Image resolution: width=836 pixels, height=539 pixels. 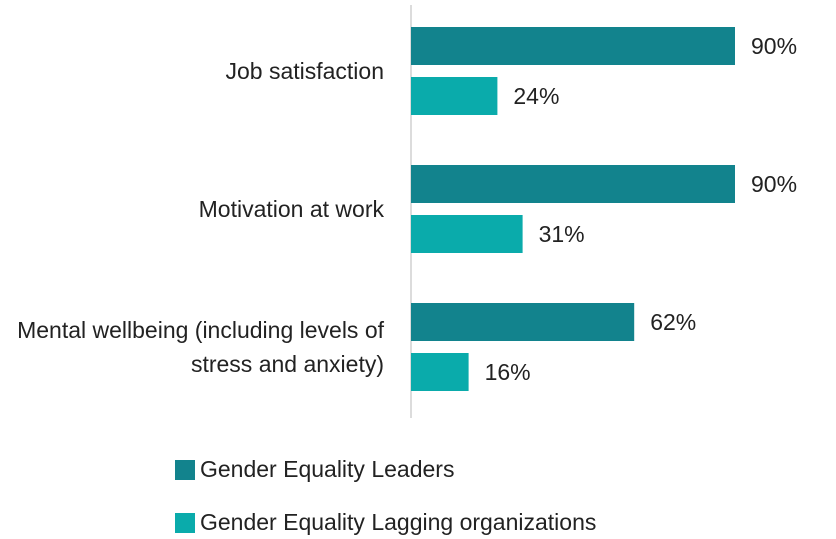 I want to click on legend-label: Gender Equality Leaders, so click(x=327, y=469).